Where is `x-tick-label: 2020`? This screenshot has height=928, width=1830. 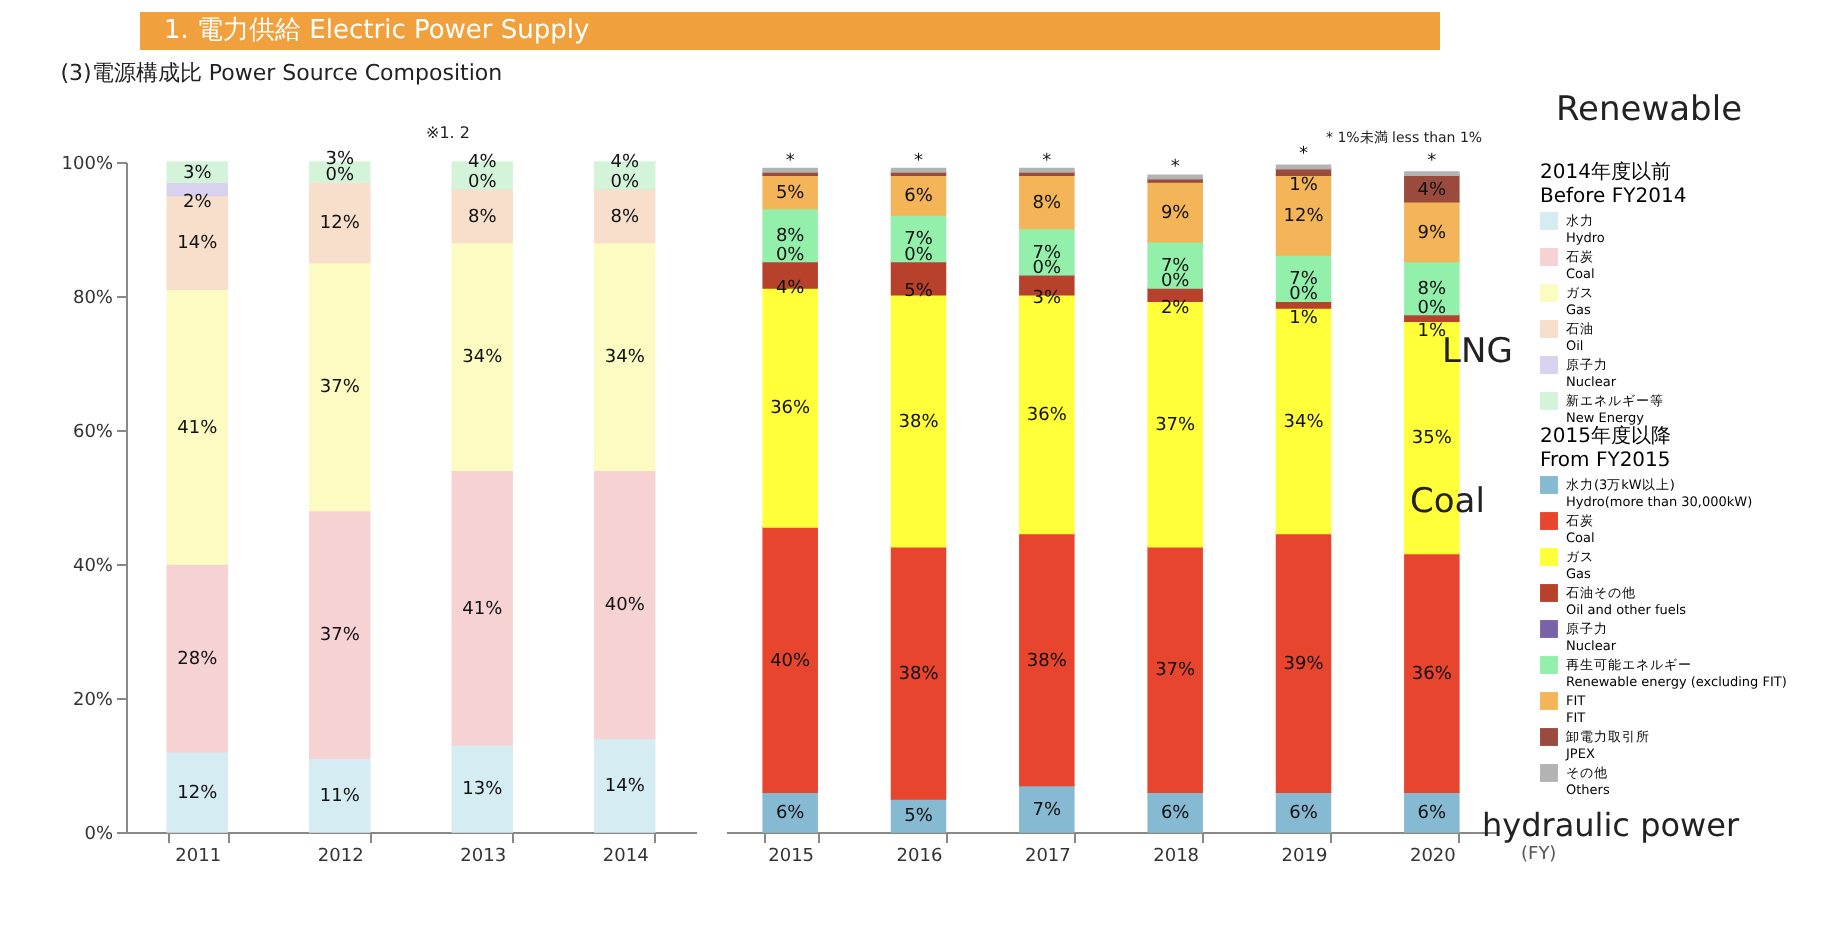 x-tick-label: 2020 is located at coordinates (1433, 857).